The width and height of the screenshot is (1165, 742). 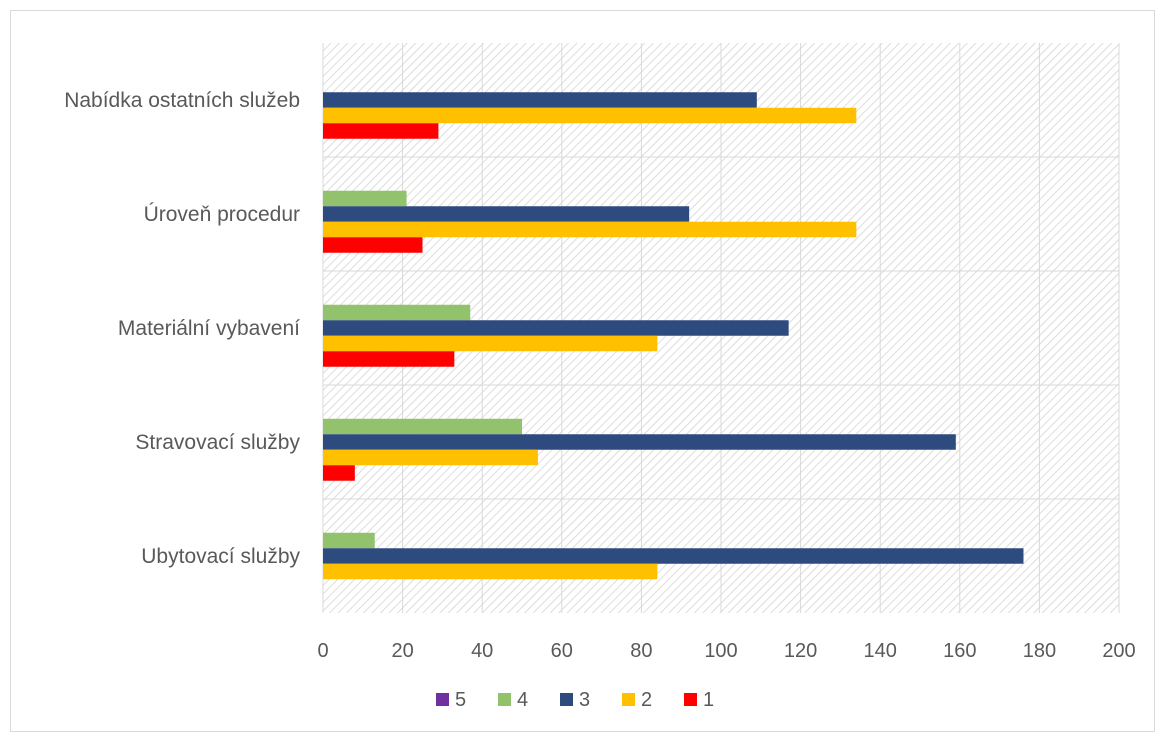 What do you see at coordinates (1118, 651) in the screenshot?
I see `x-tick-label: 200` at bounding box center [1118, 651].